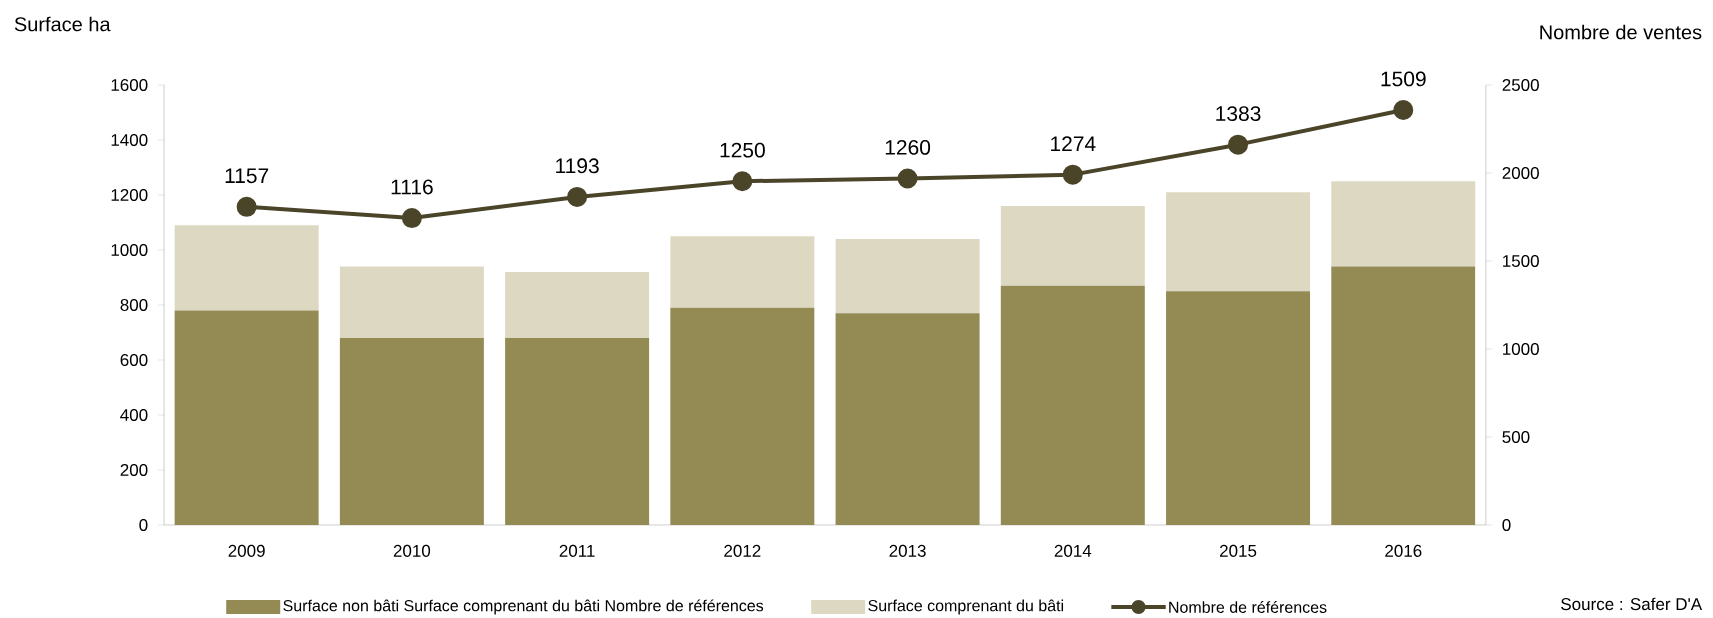  Describe the element at coordinates (1506, 525) in the screenshot. I see `y2-tick-label: 0` at that location.